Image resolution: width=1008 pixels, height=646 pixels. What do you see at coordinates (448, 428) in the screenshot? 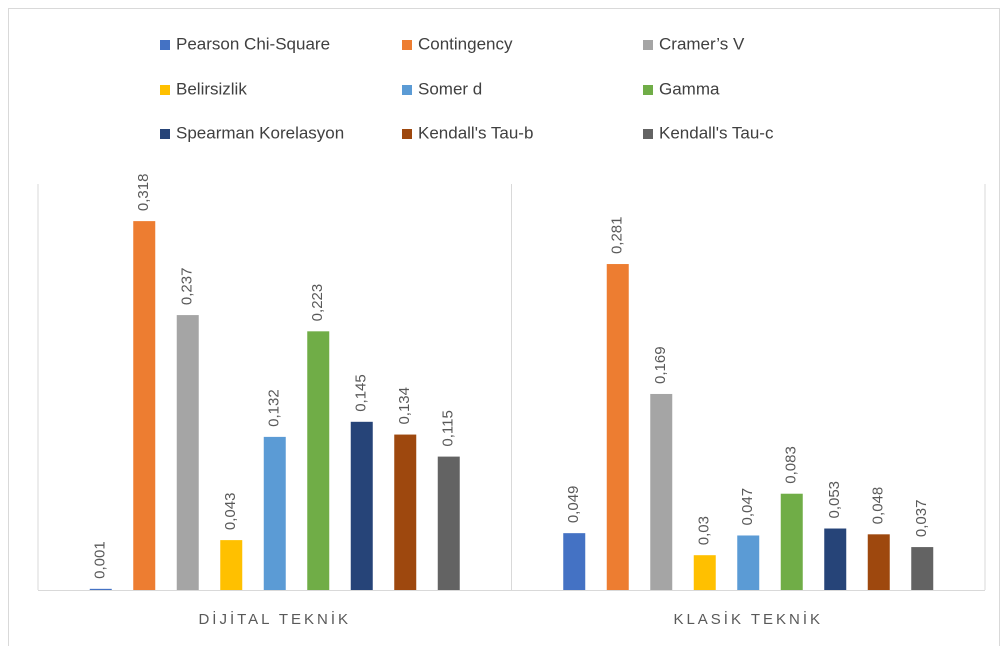
I see `data-label: 0,115` at bounding box center [448, 428].